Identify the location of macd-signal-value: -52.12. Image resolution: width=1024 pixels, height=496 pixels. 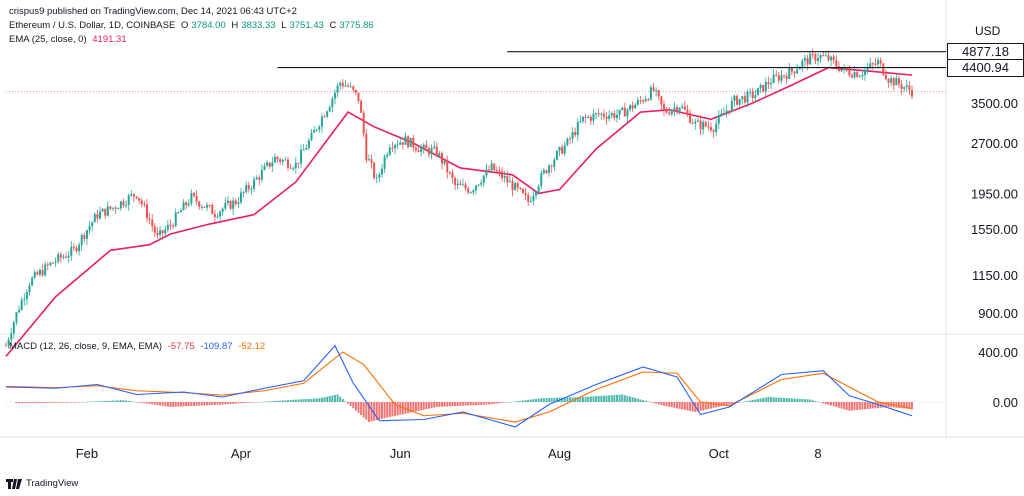
(252, 346).